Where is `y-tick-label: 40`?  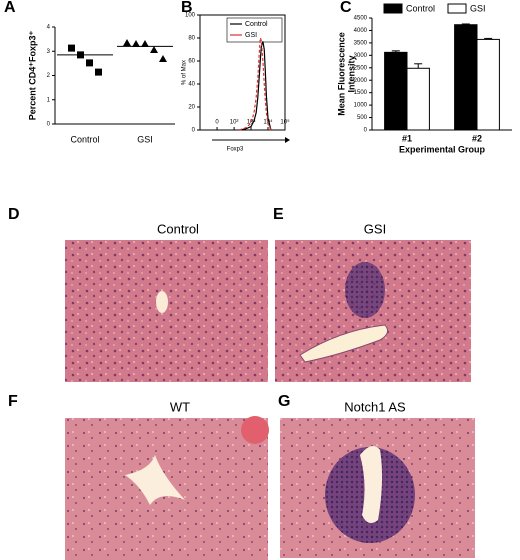 y-tick-label: 40 is located at coordinates (191, 85).